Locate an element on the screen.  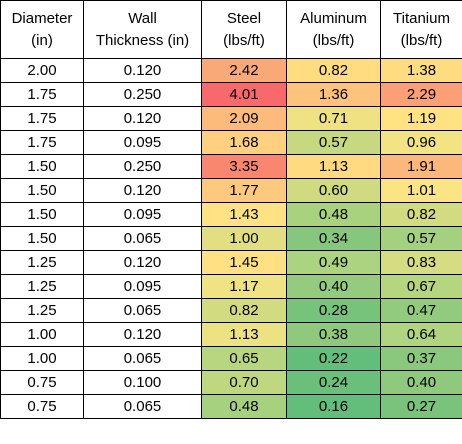
steel-cell: 1.68 is located at coordinates (244, 142).